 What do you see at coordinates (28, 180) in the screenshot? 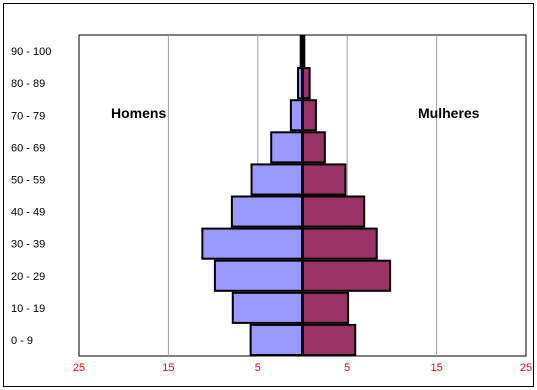
I see `y-tick-label: 50 - 59` at bounding box center [28, 180].